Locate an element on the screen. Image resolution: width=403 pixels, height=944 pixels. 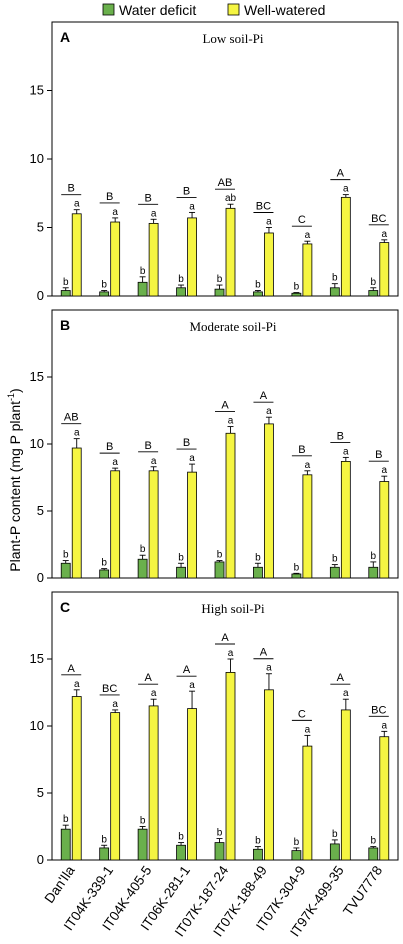
y-axis-label-superscript: -1 is located at coordinates (11, 397).